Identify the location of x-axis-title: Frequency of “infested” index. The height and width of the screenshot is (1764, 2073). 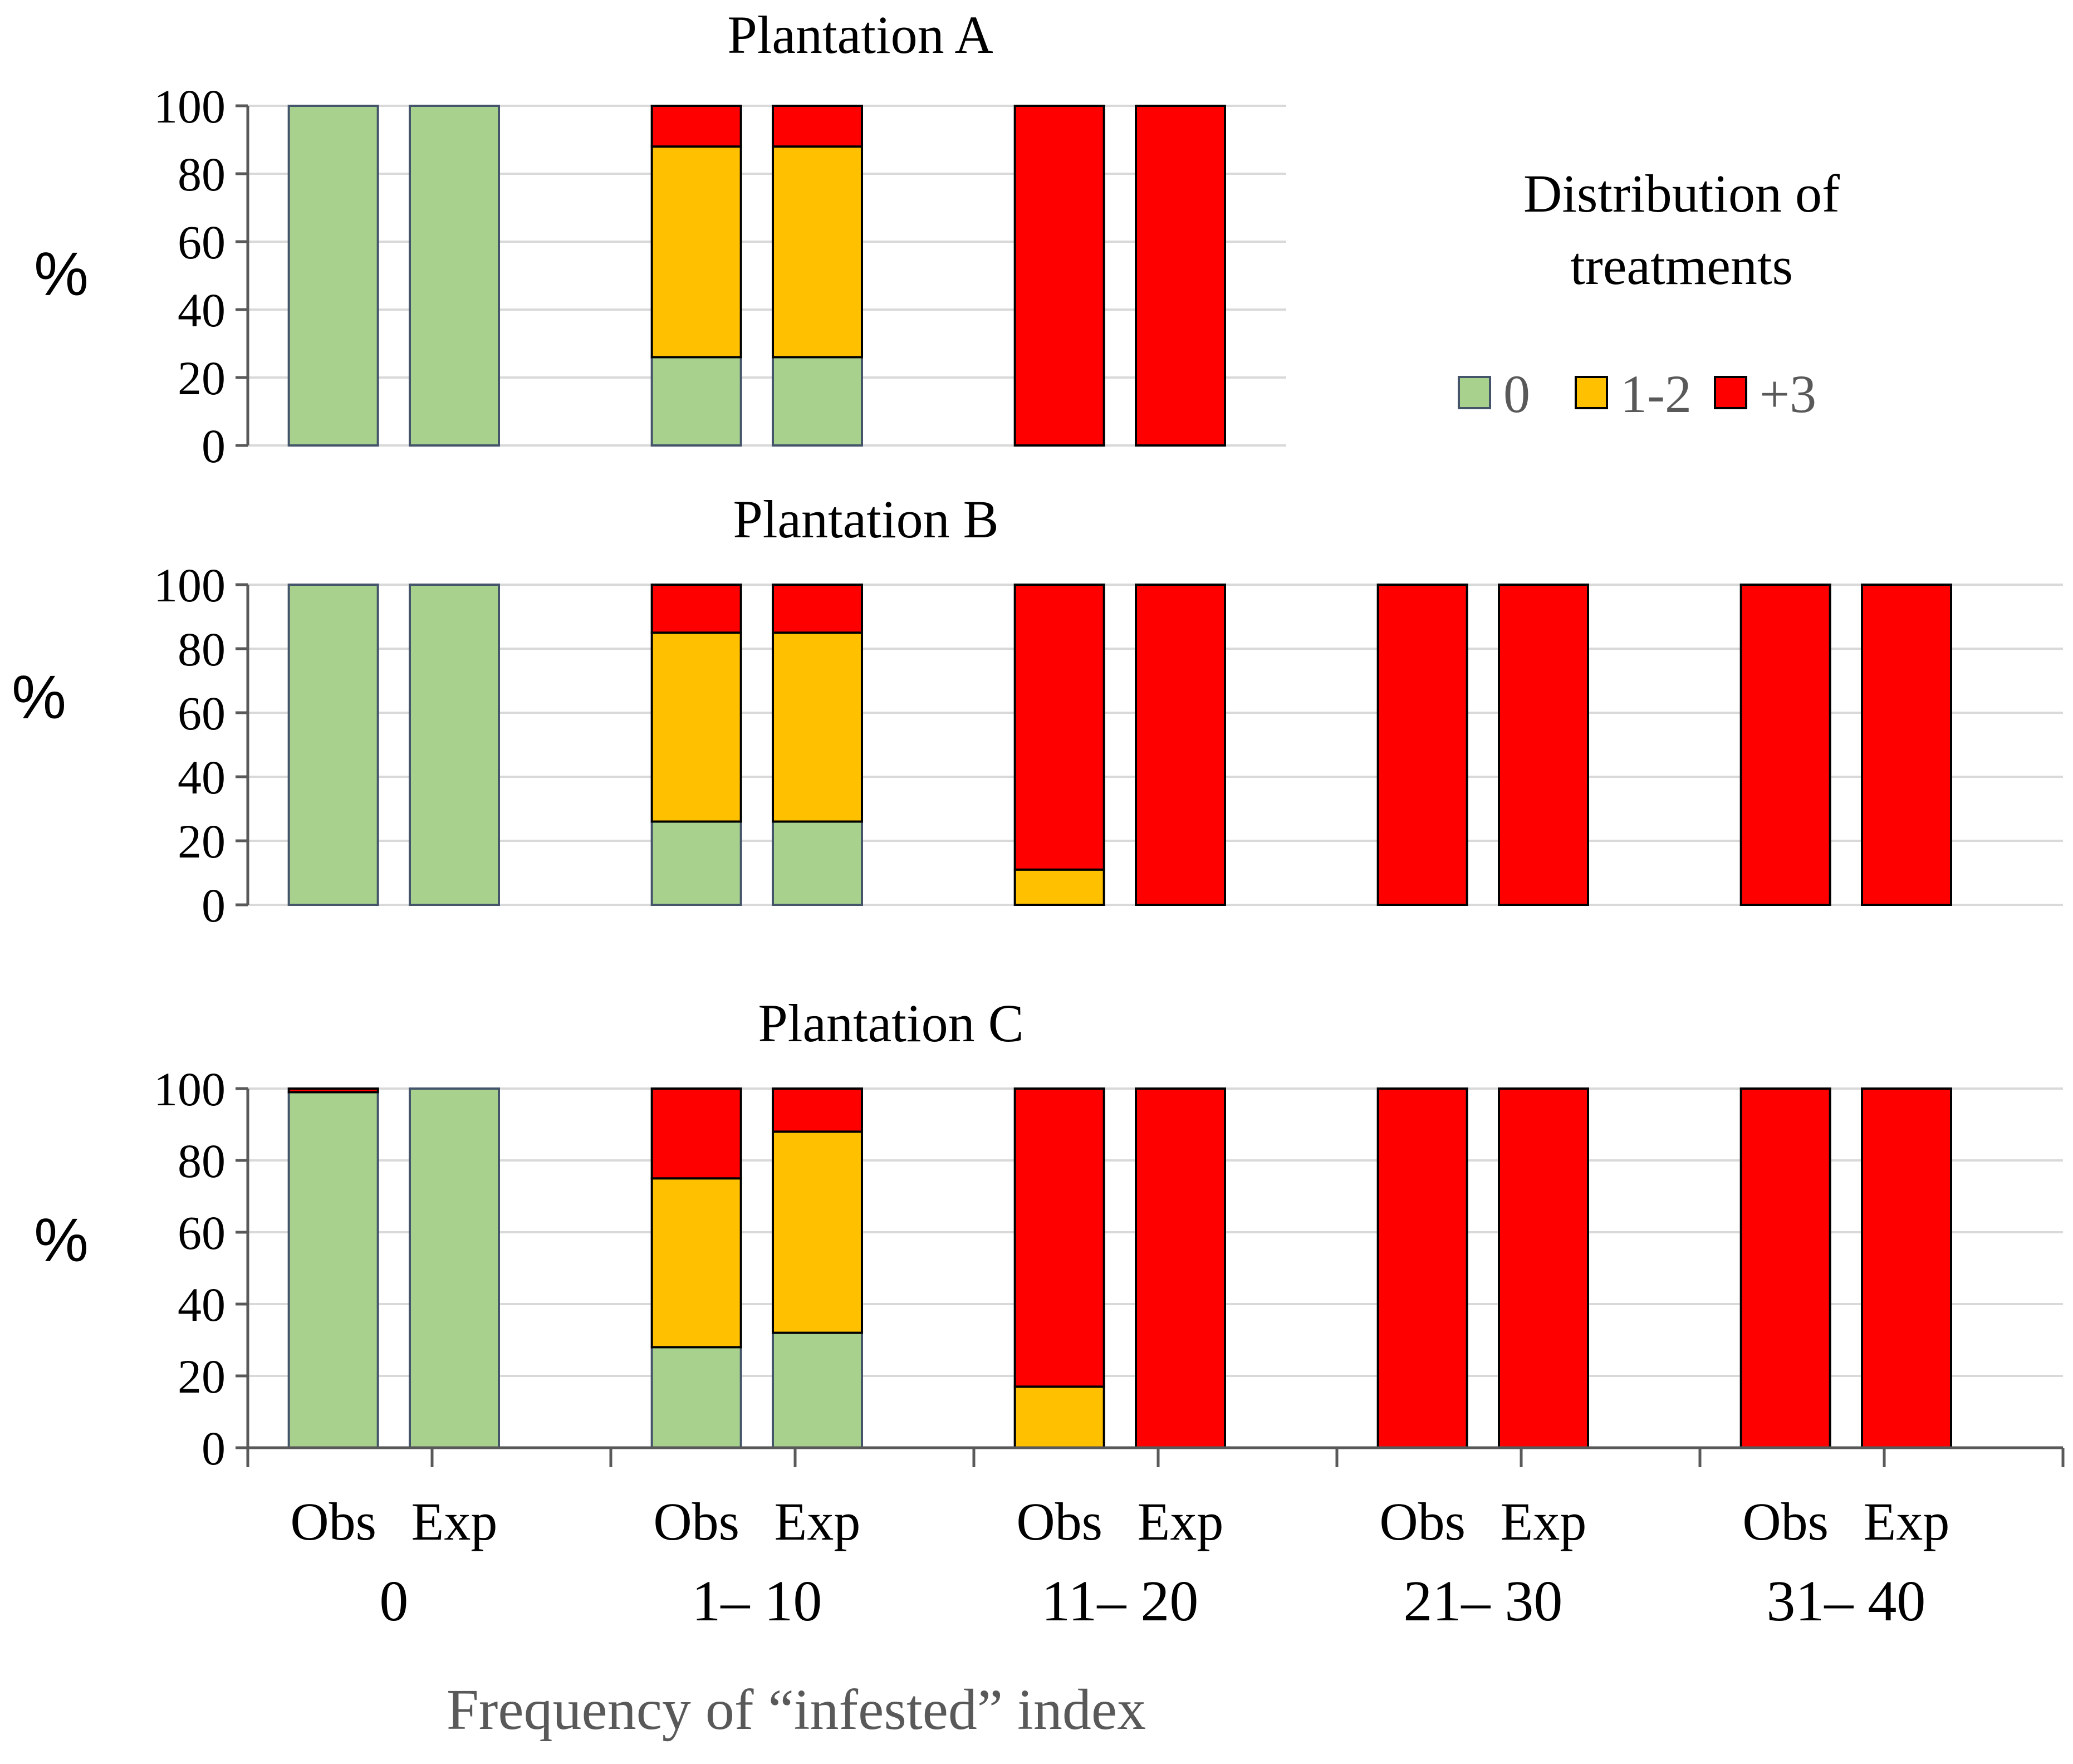
(796, 1710).